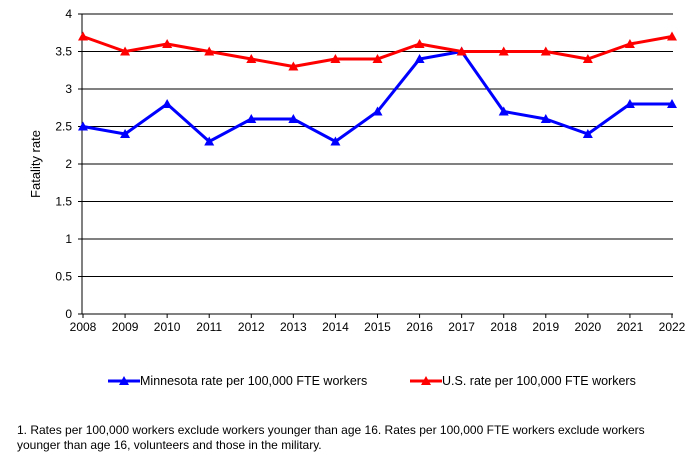 This screenshot has height=462, width=696. I want to click on x-tick-label: 2017, so click(461, 327).